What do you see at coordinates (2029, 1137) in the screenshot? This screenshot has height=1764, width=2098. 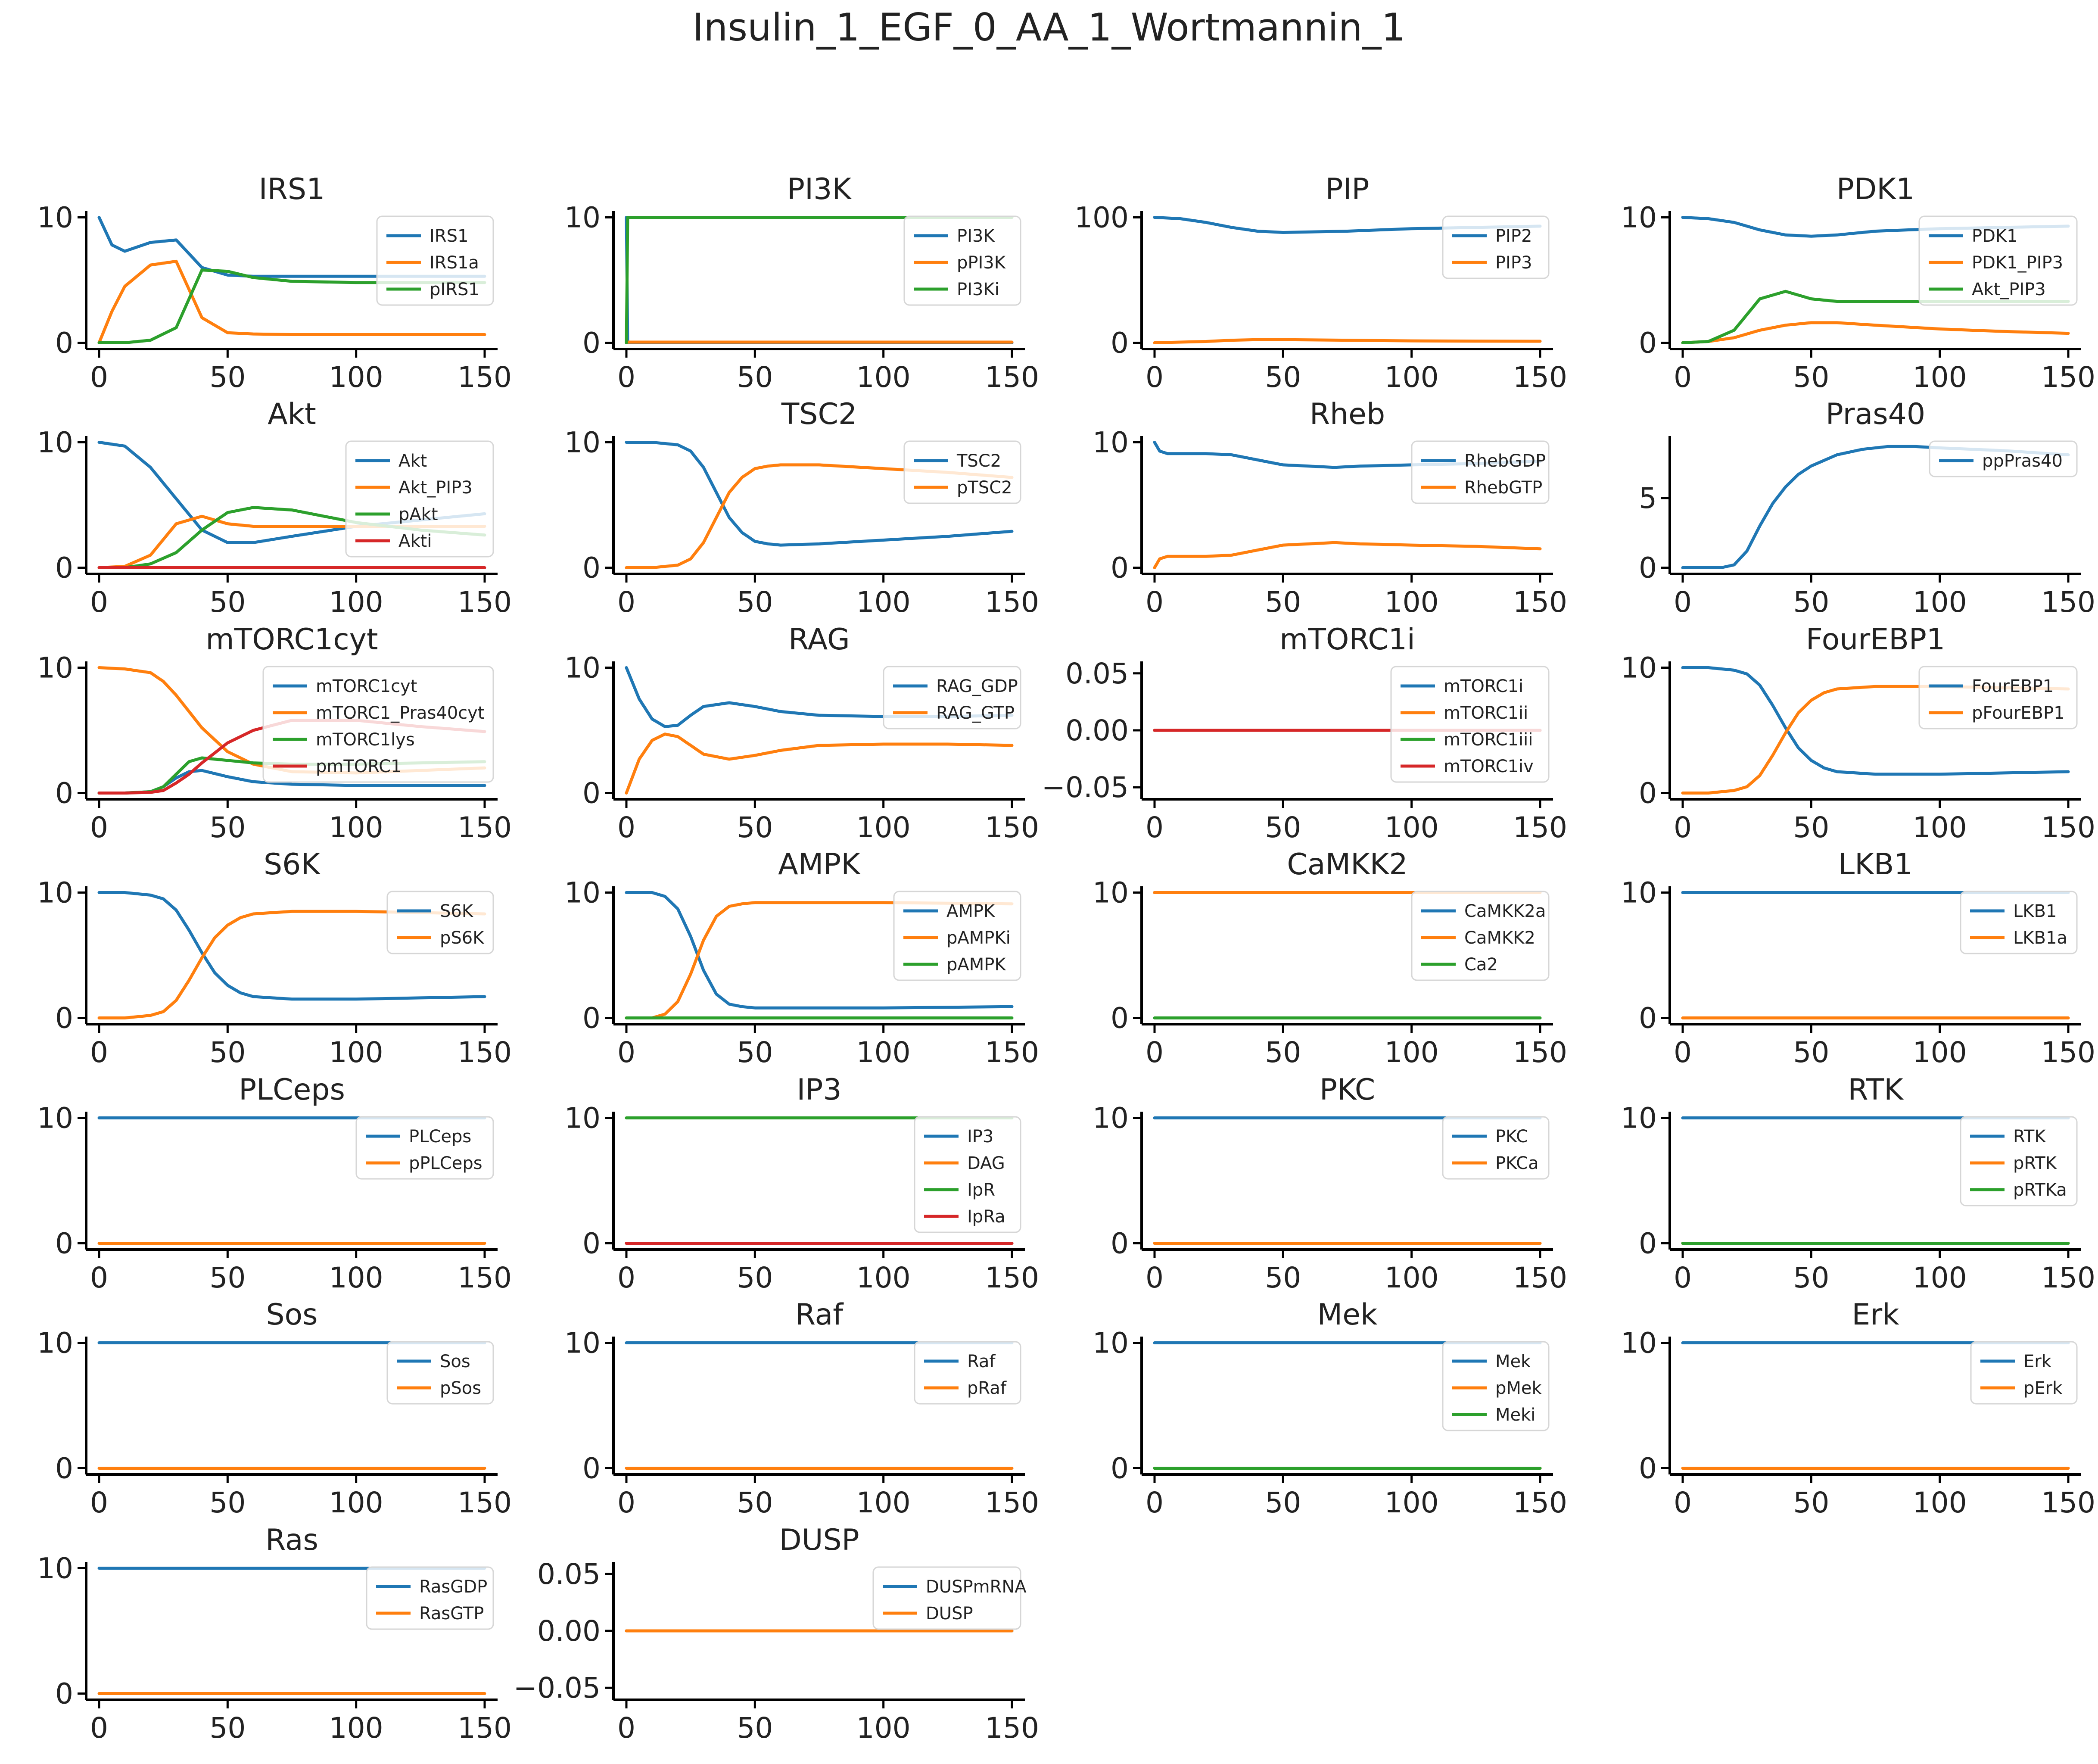 I see `legend-label: RTK` at bounding box center [2029, 1137].